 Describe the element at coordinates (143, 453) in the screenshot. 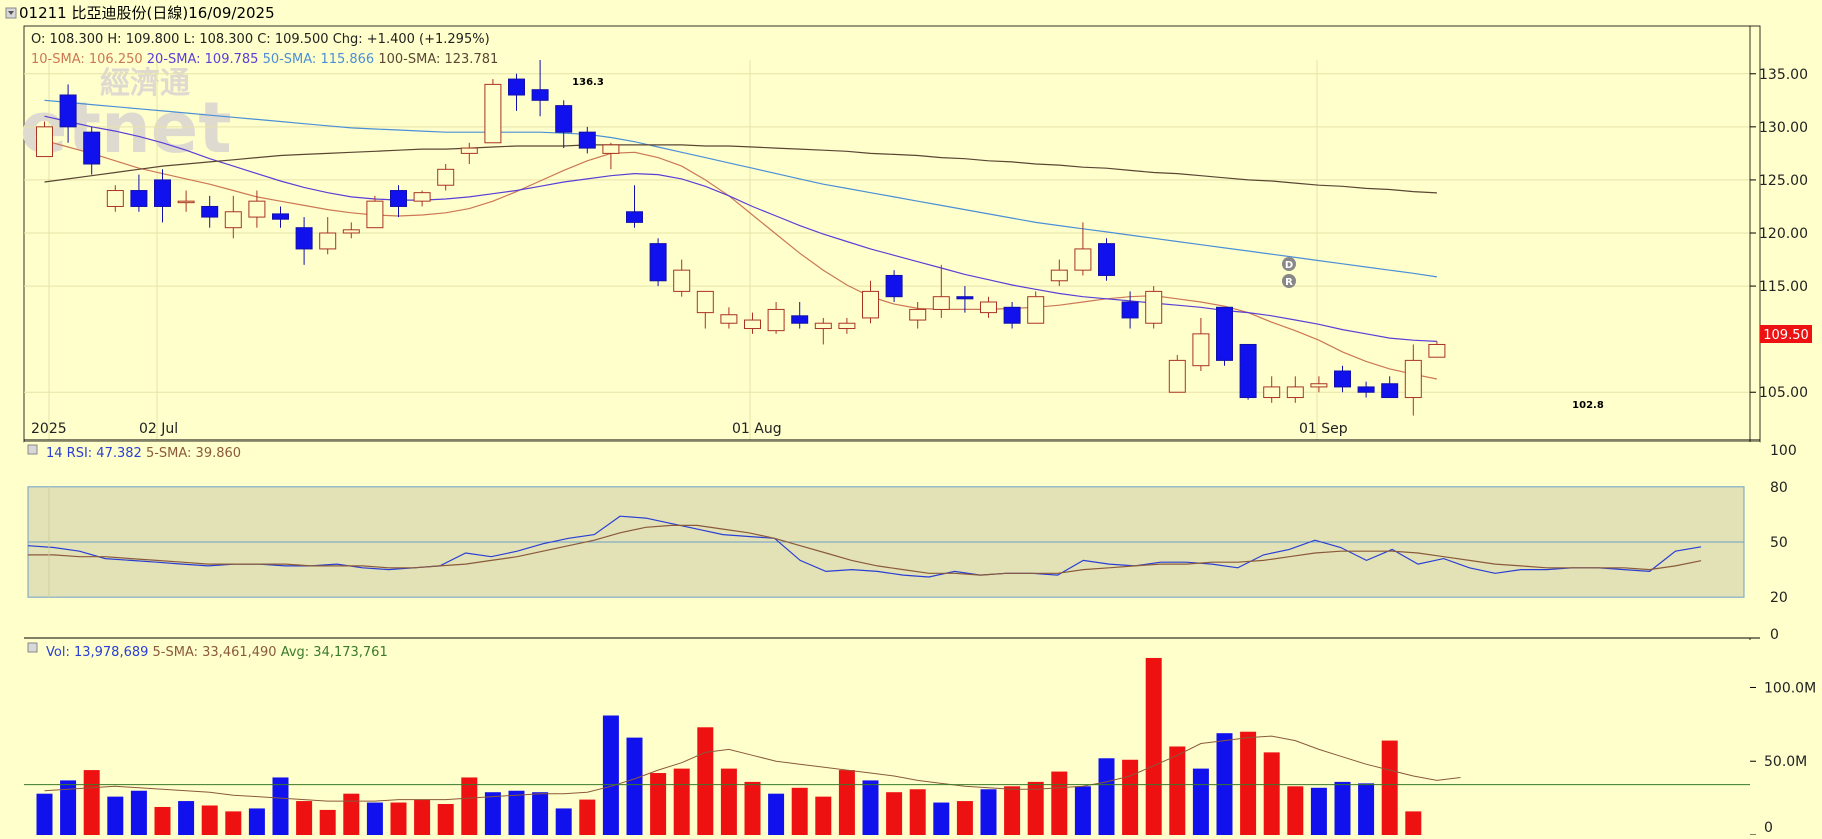

I see `rsi-legend: 14 RSI: 47.382 5-SMA: 39.860` at that location.